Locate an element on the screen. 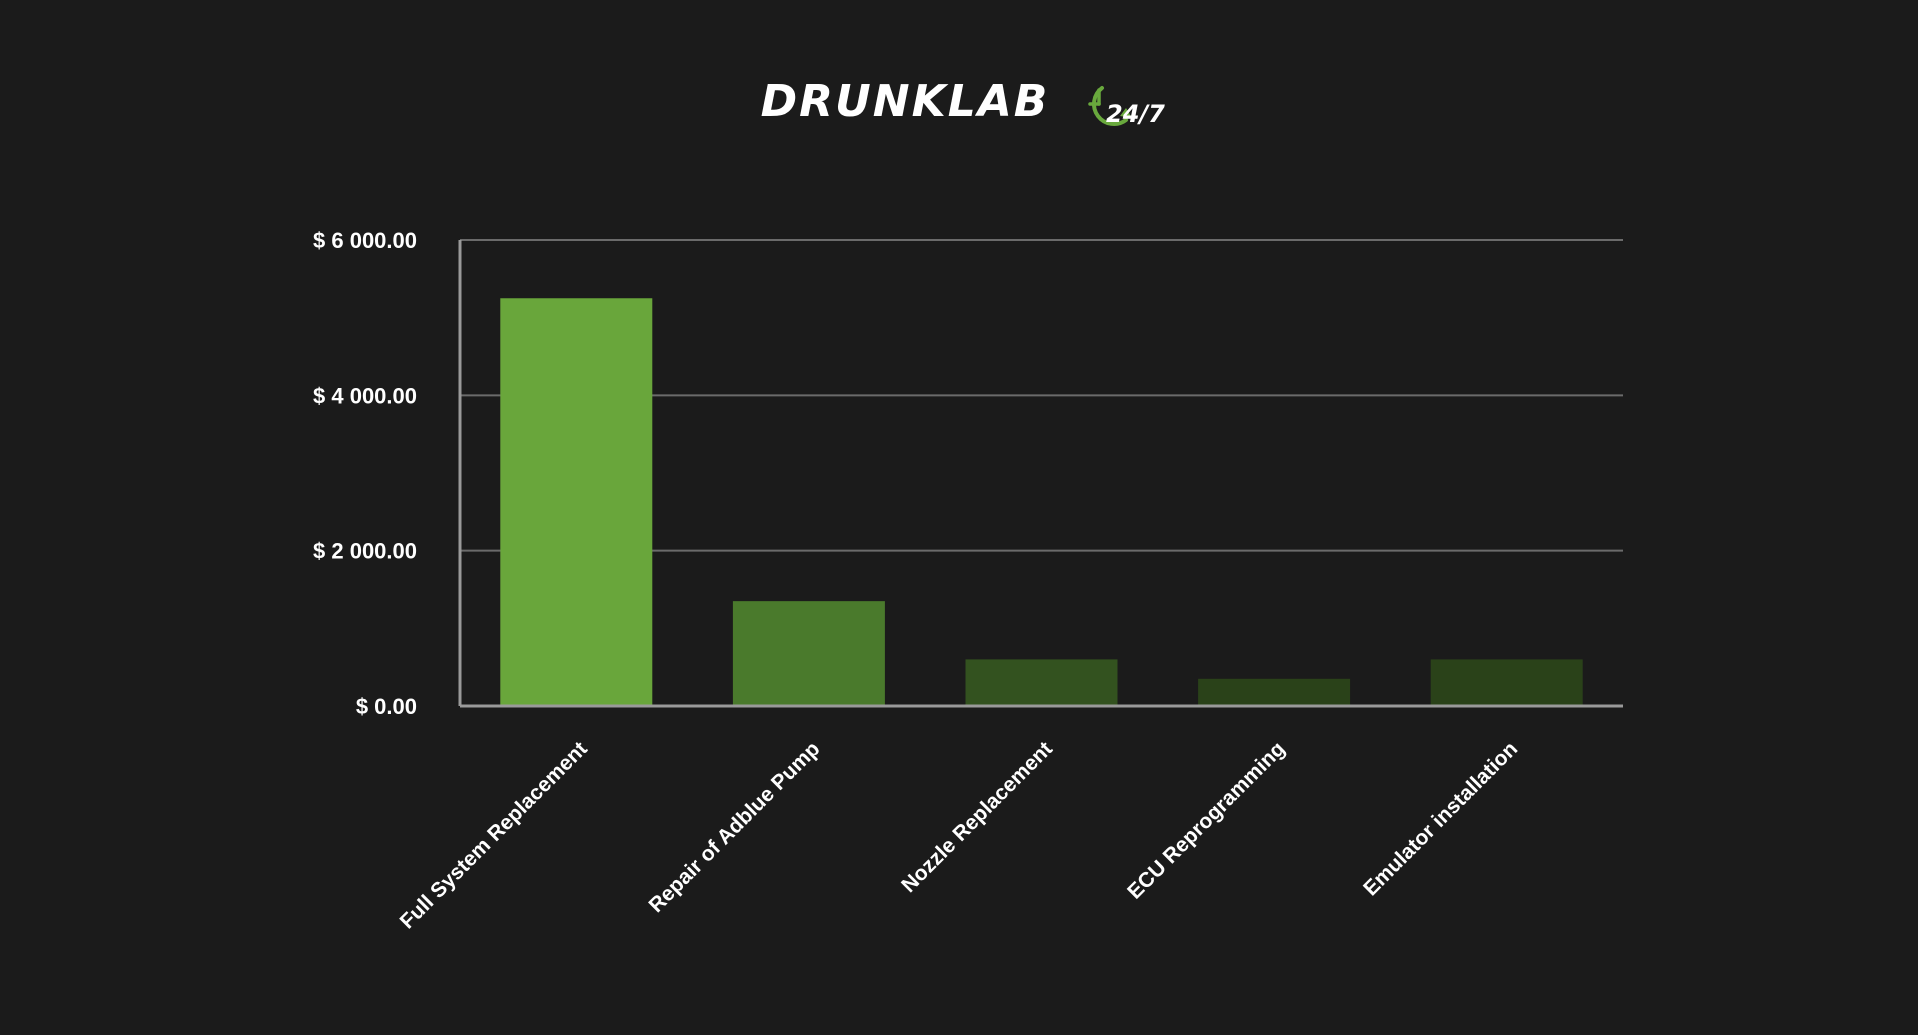 The image size is (1918, 1035). x-tick-label: Full System Replacement is located at coordinates (494, 835).